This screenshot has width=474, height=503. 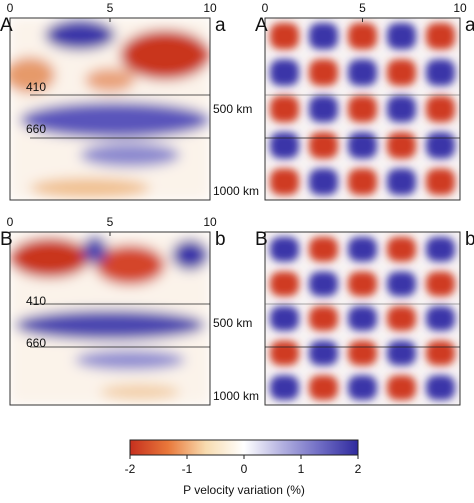 I want to click on colorbar-label: P velocity variation (%), so click(x=244, y=490).